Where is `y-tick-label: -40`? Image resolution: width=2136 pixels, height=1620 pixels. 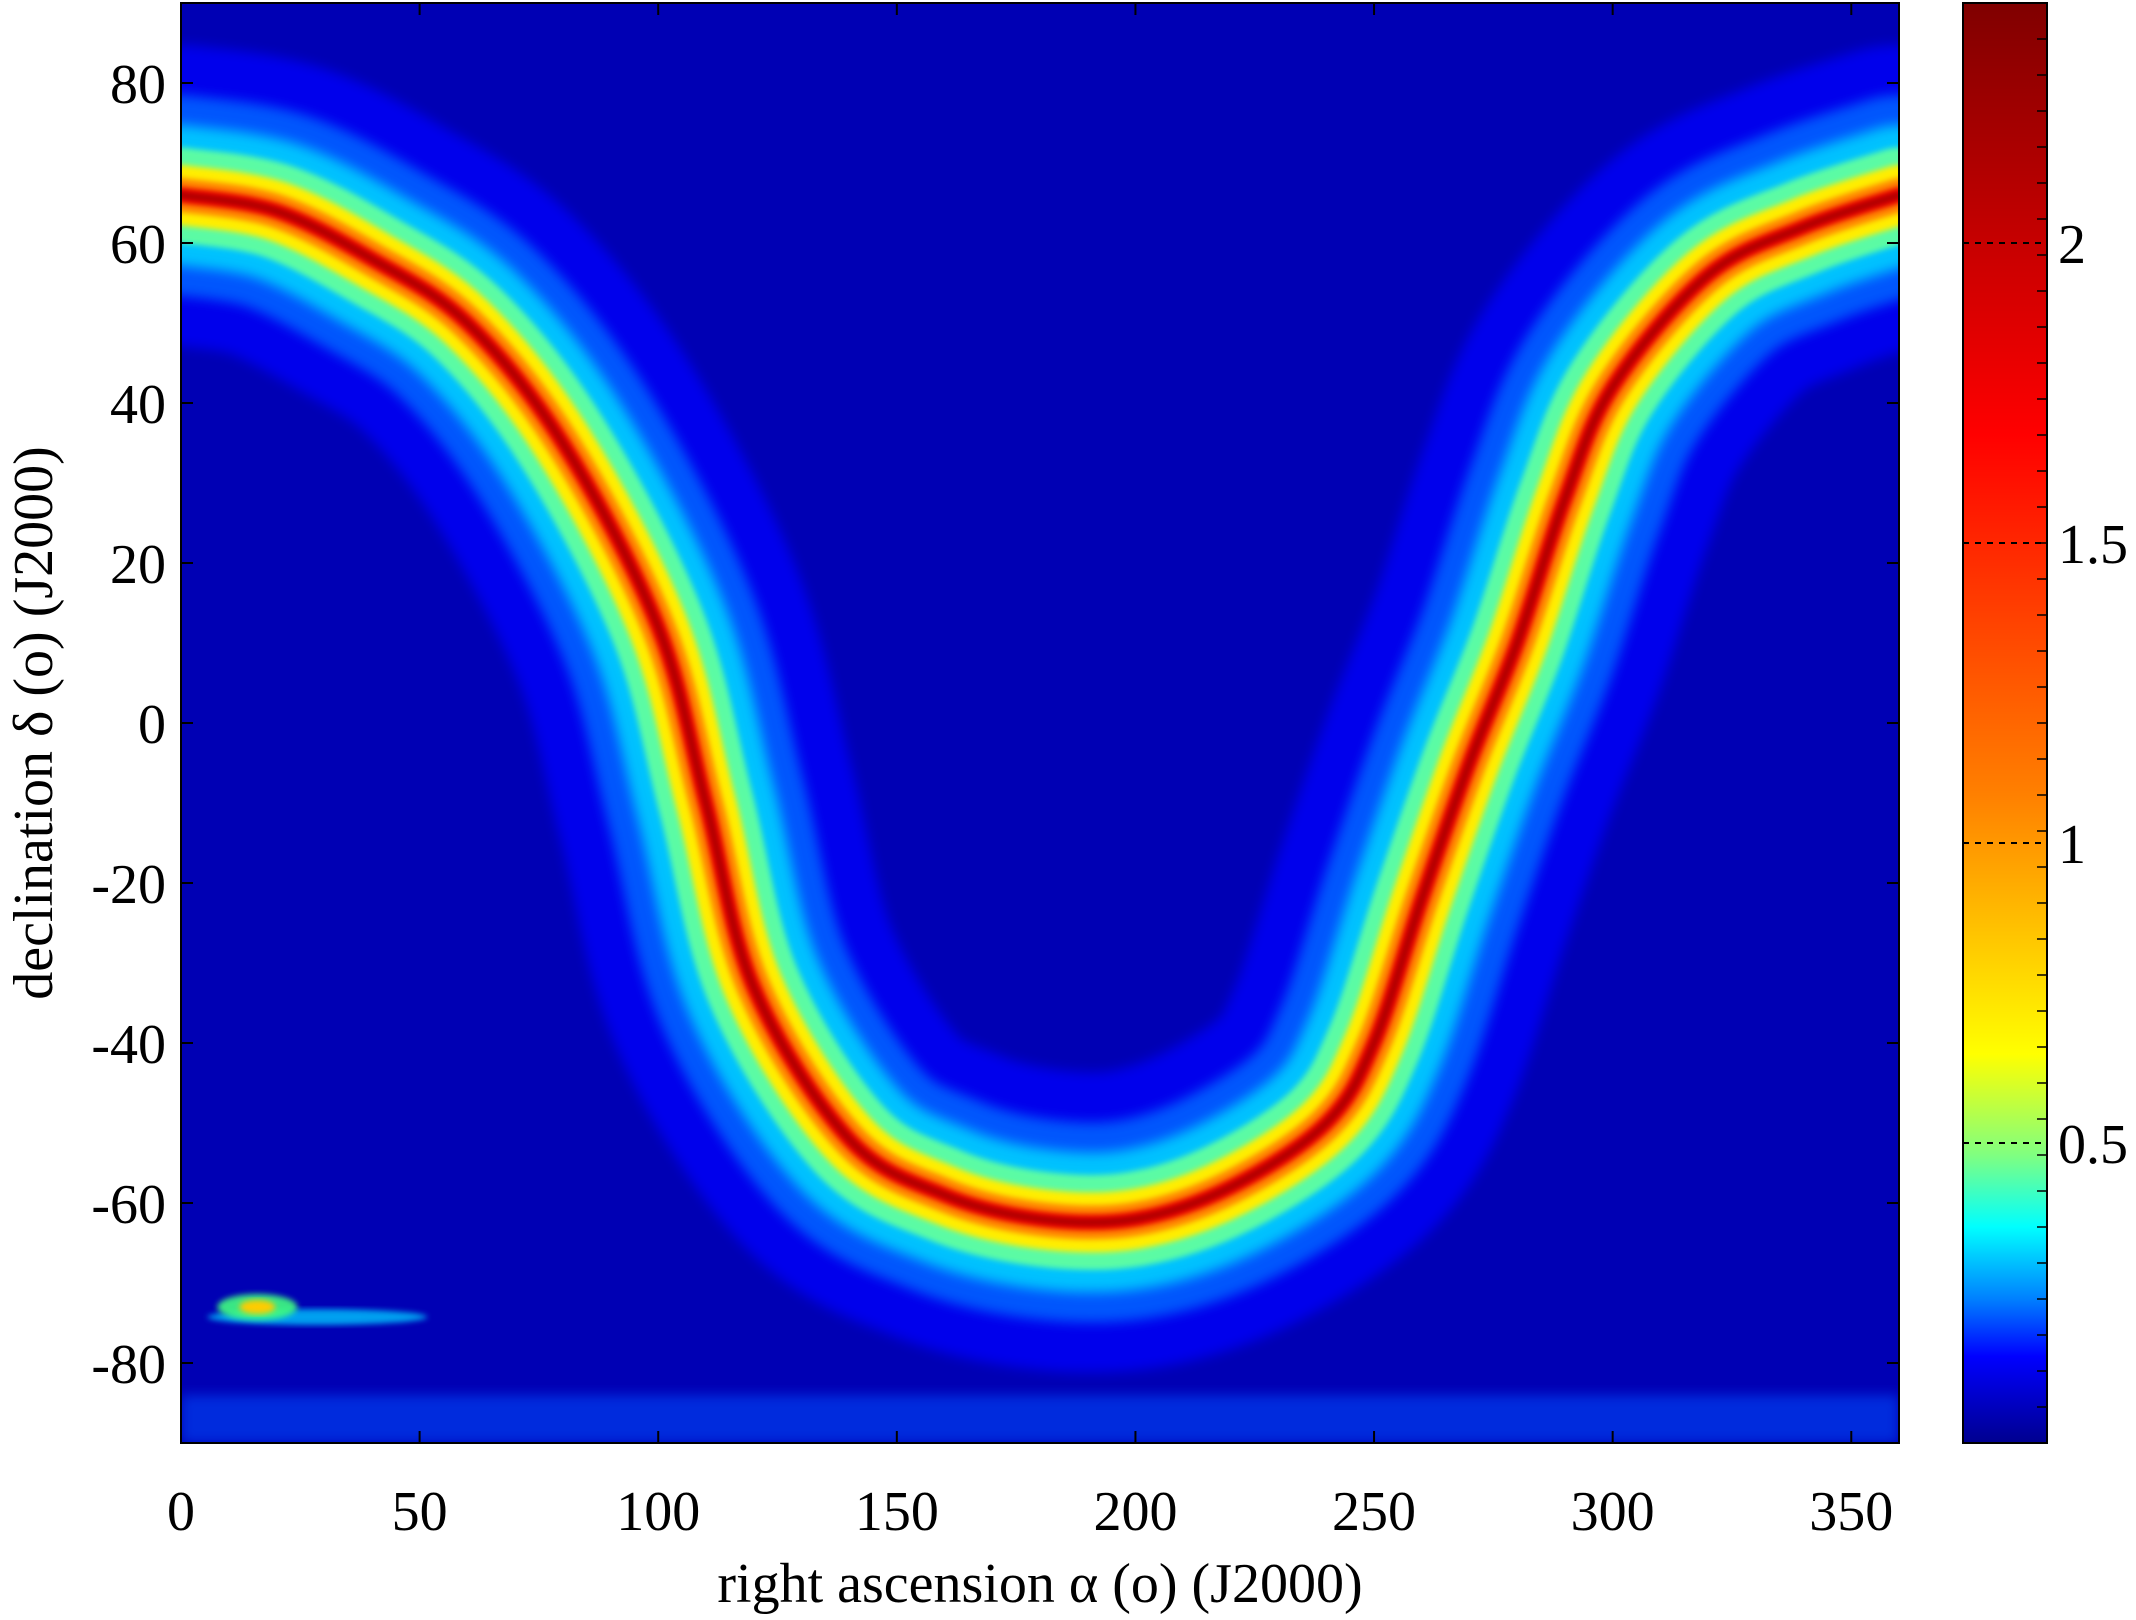 y-tick-label: -40 is located at coordinates (128, 1045).